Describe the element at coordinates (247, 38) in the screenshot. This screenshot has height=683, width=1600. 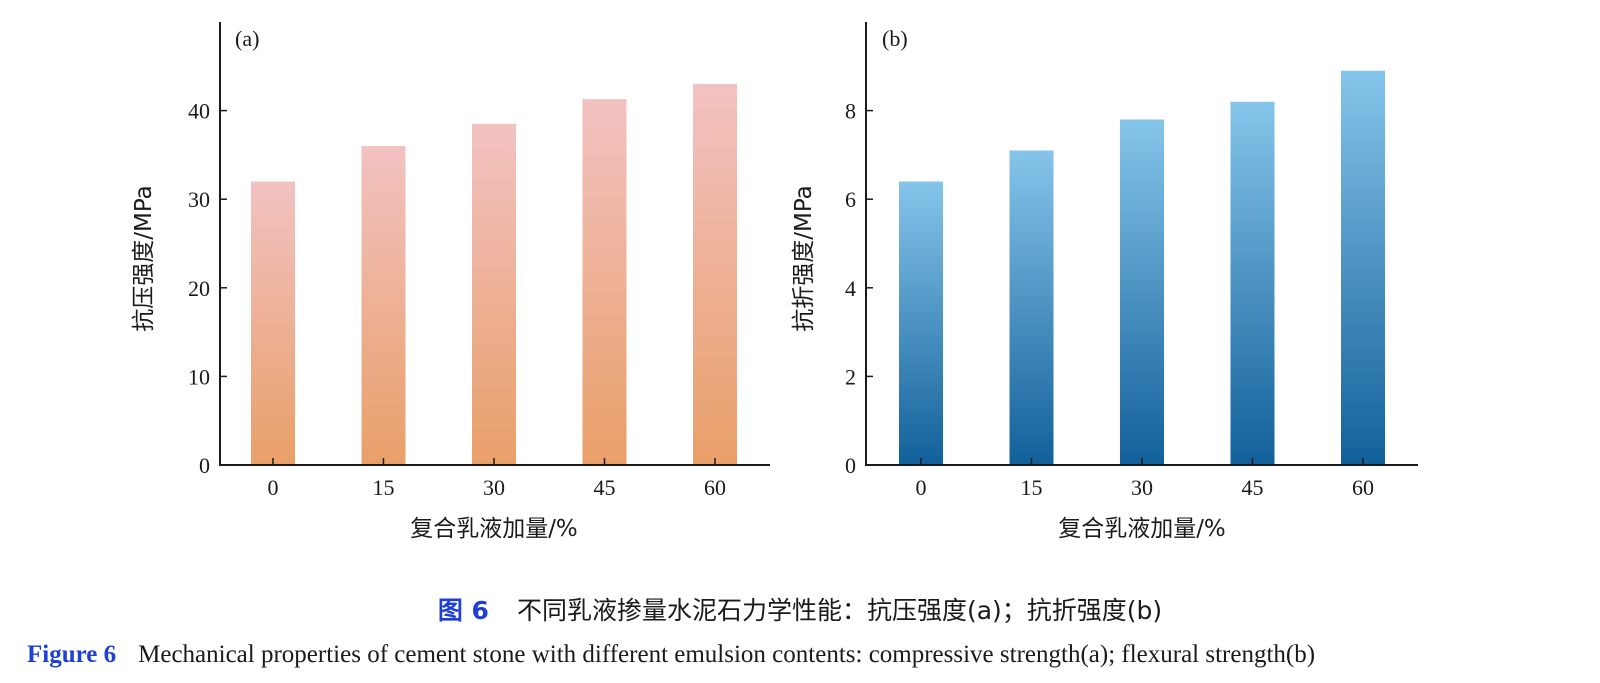
I see `panel-label-a: (a)` at that location.